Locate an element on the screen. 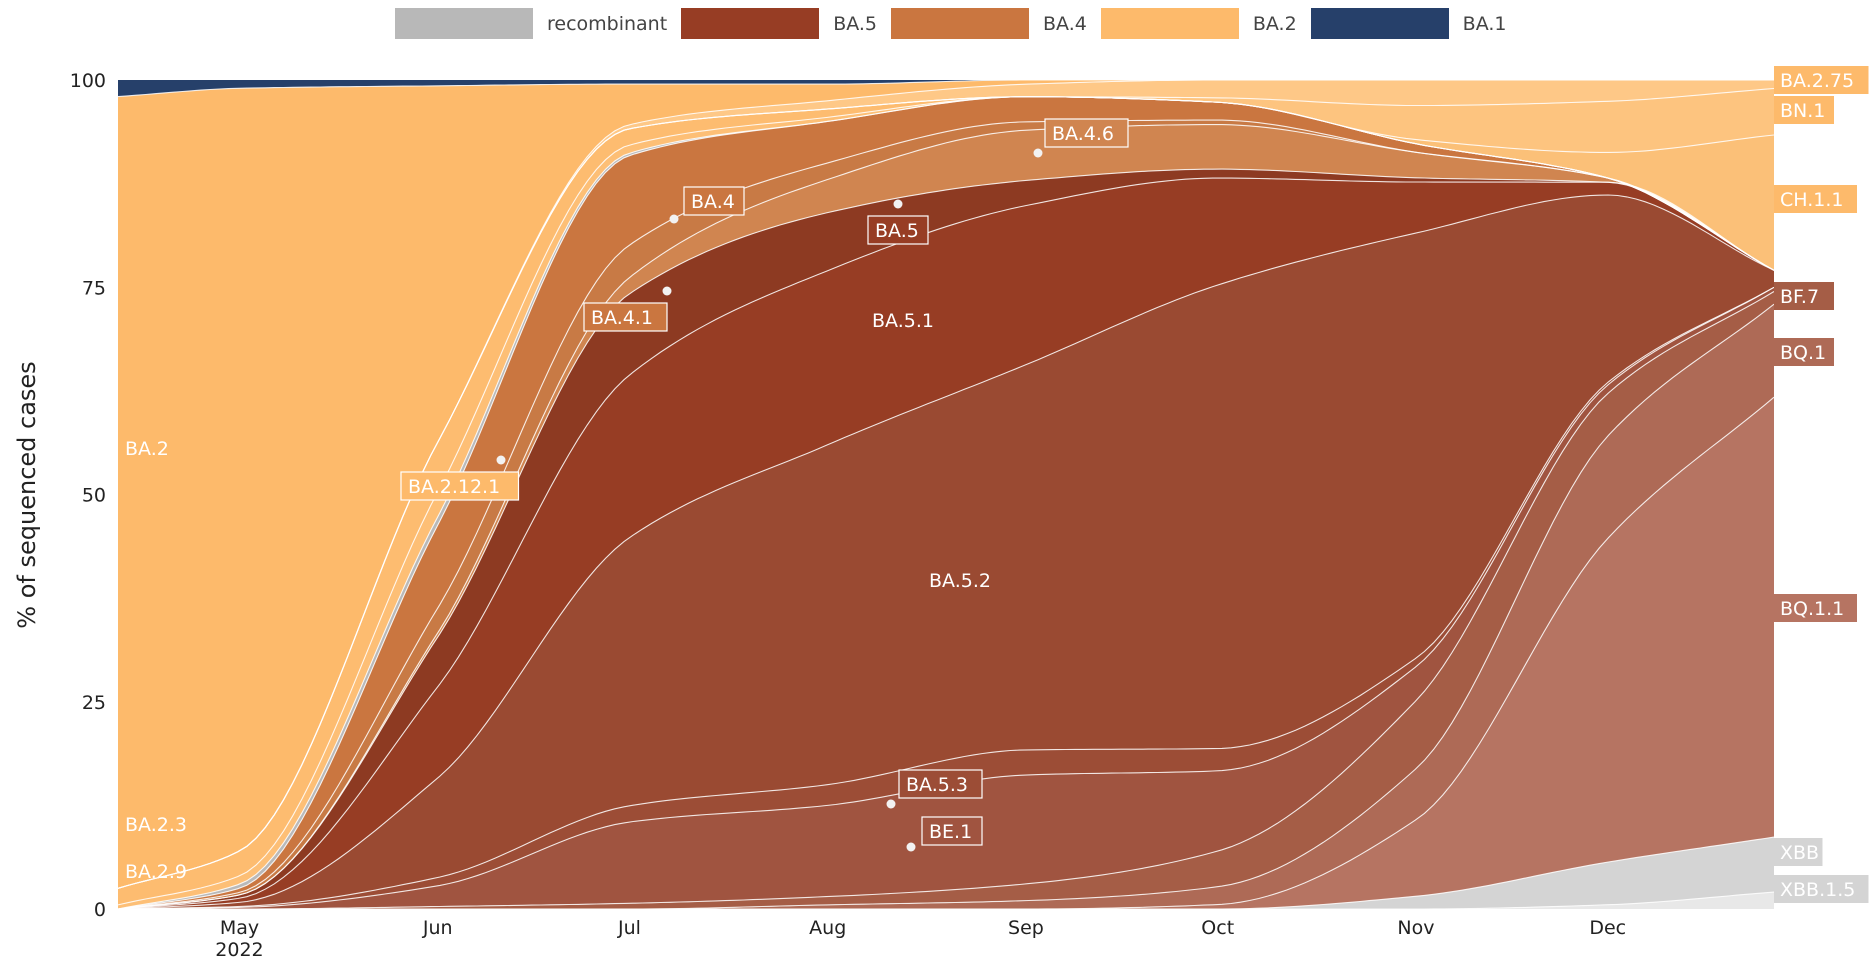  legend: recombinant BA.5 BA.4 BA.2 BA.1 is located at coordinates (958, 23).